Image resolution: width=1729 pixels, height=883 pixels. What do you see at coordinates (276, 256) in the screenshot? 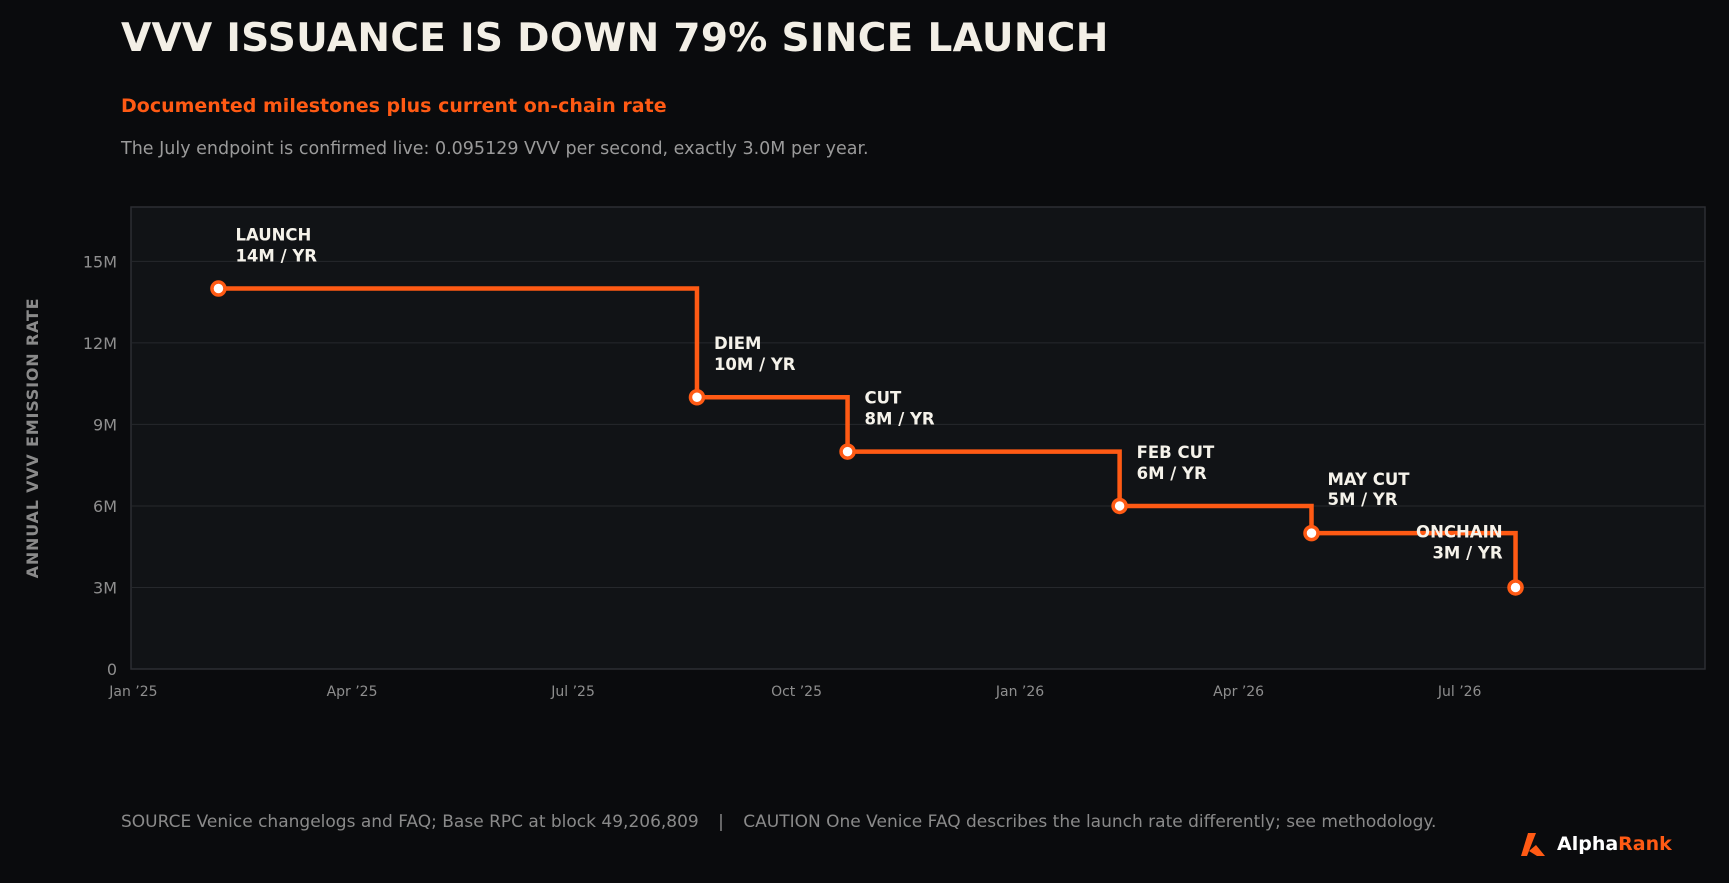
I see `milestone-value-label: 14M / YR` at bounding box center [276, 256].